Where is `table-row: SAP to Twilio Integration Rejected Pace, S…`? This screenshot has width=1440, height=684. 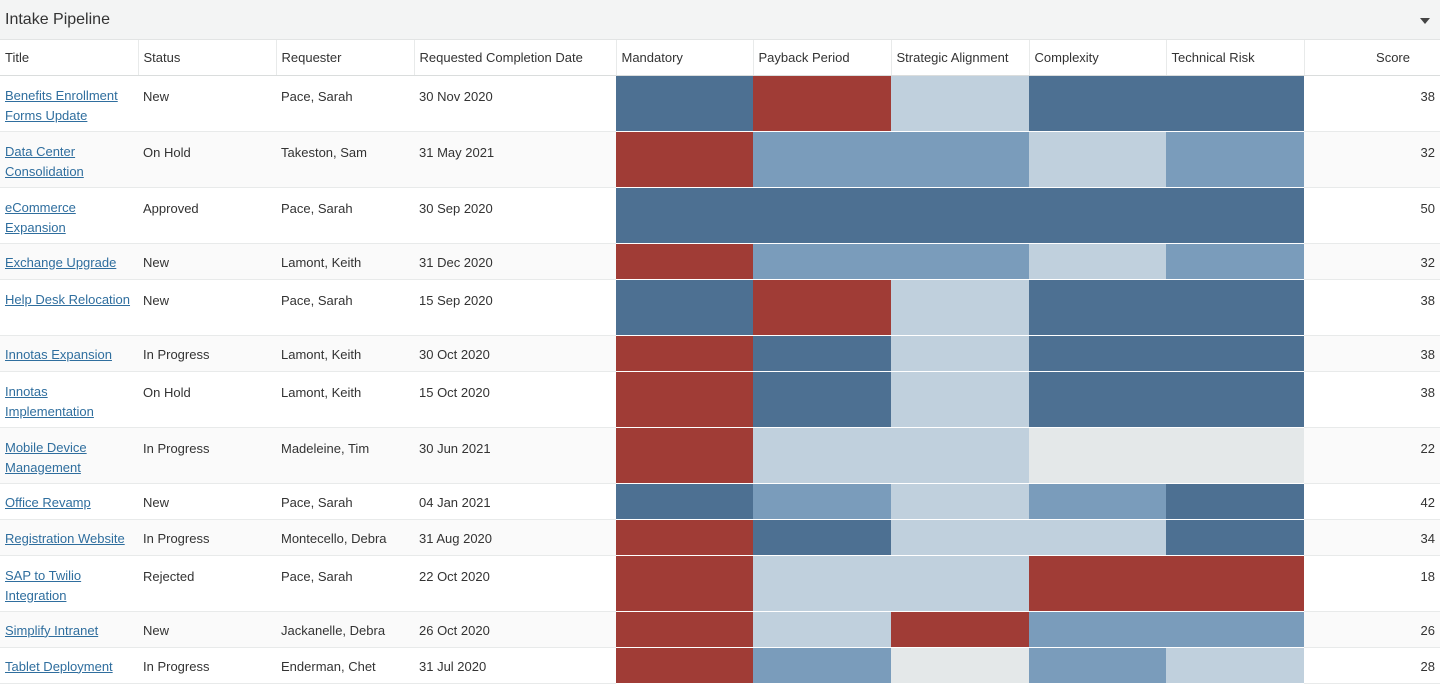
table-row: SAP to Twilio Integration Rejected Pace, S… is located at coordinates (720, 583).